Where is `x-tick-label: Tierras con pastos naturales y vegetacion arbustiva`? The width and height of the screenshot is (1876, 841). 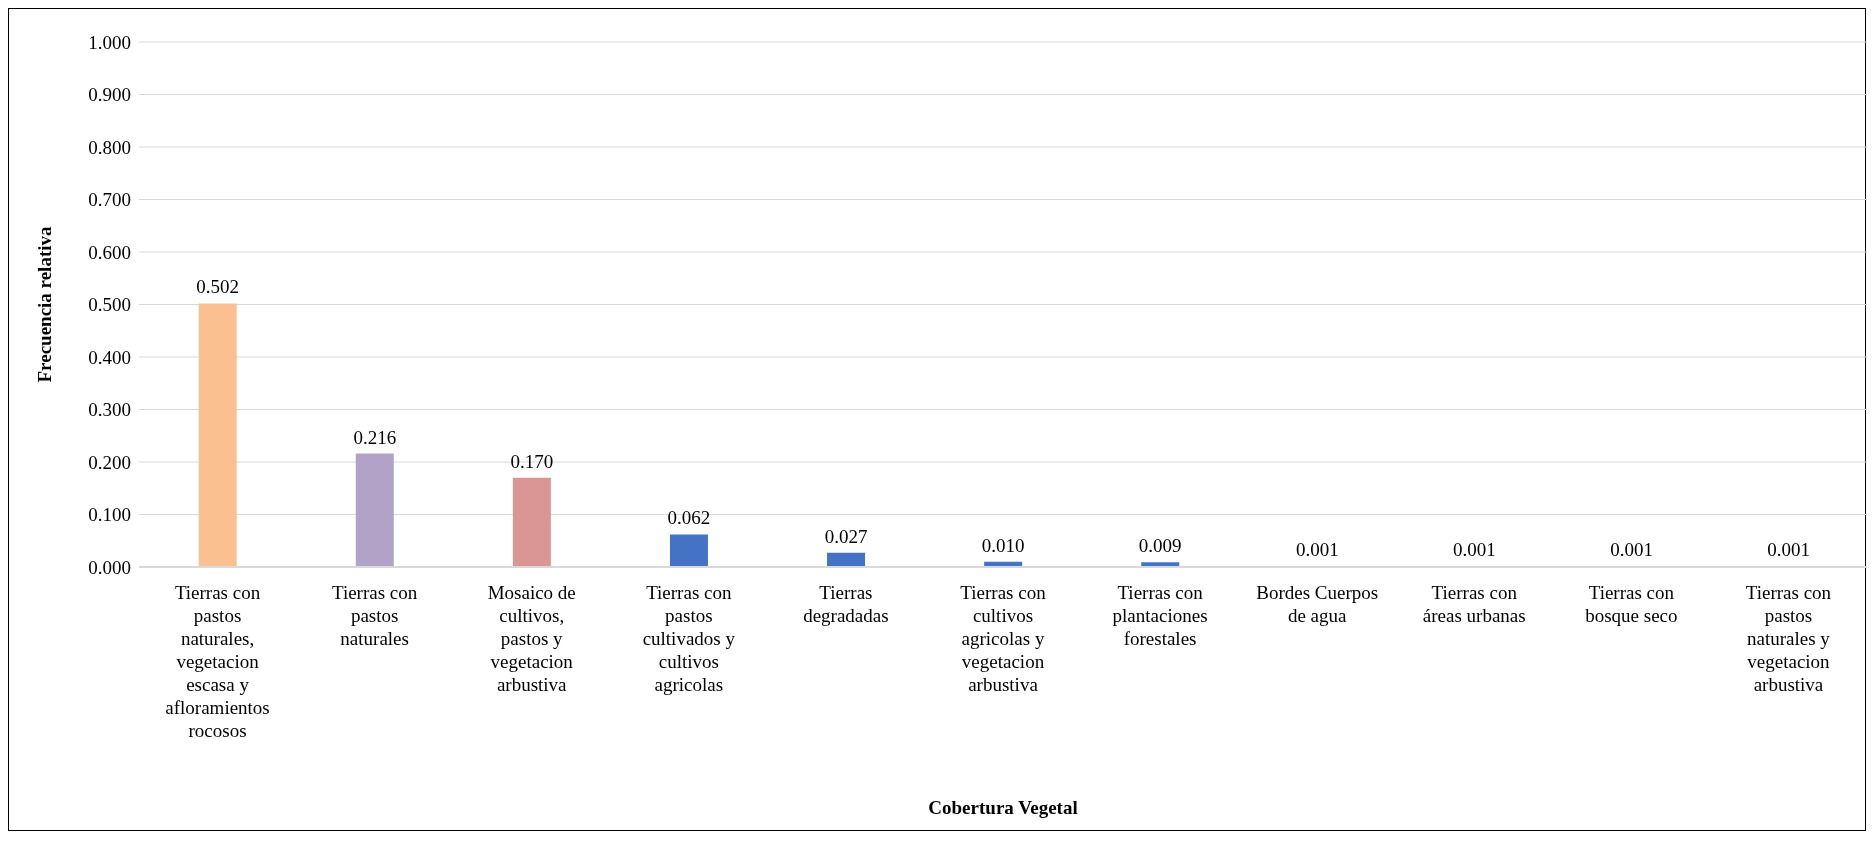
x-tick-label: Tierras con pastos naturales y vegetacion arbustiva is located at coordinates (1788, 638).